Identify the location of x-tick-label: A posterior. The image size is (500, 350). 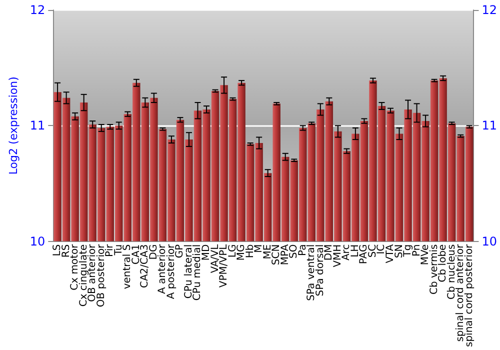
(171, 271).